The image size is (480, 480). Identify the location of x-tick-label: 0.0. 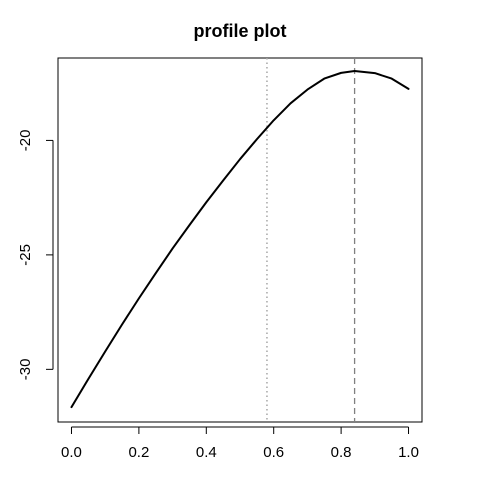
(71, 452).